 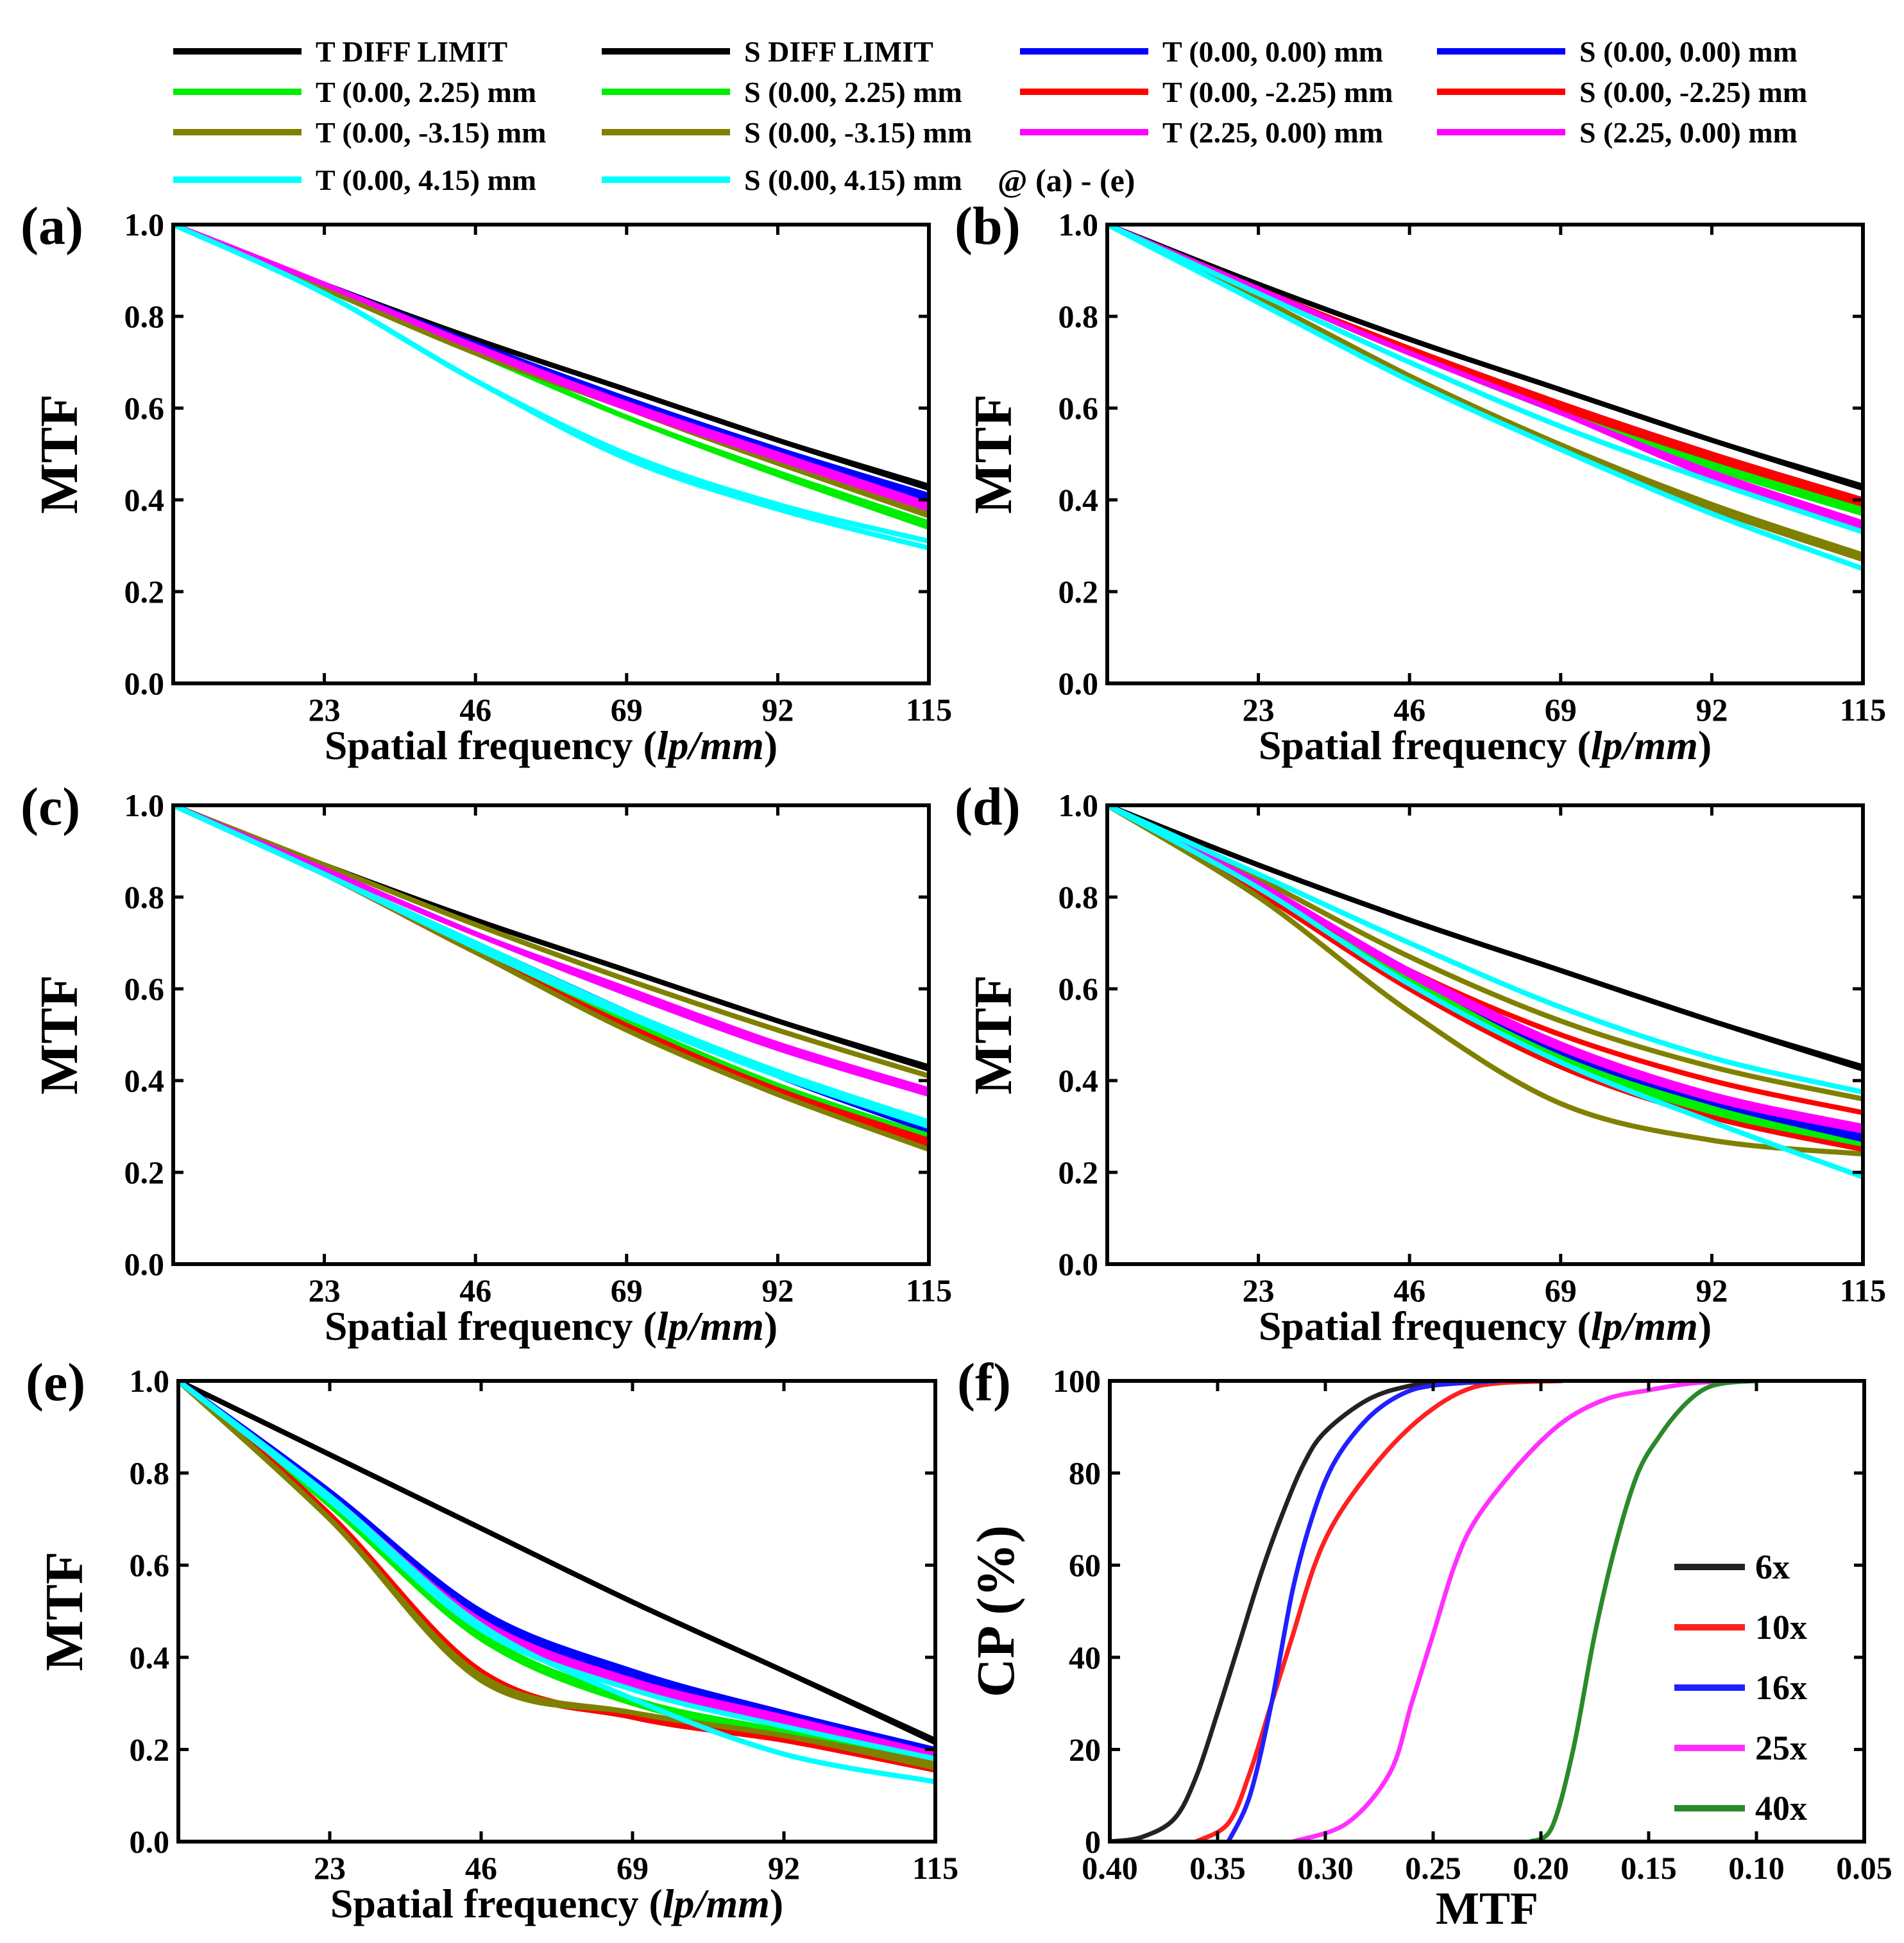 I want to click on series-line-16x, so click(x=1363, y=1611).